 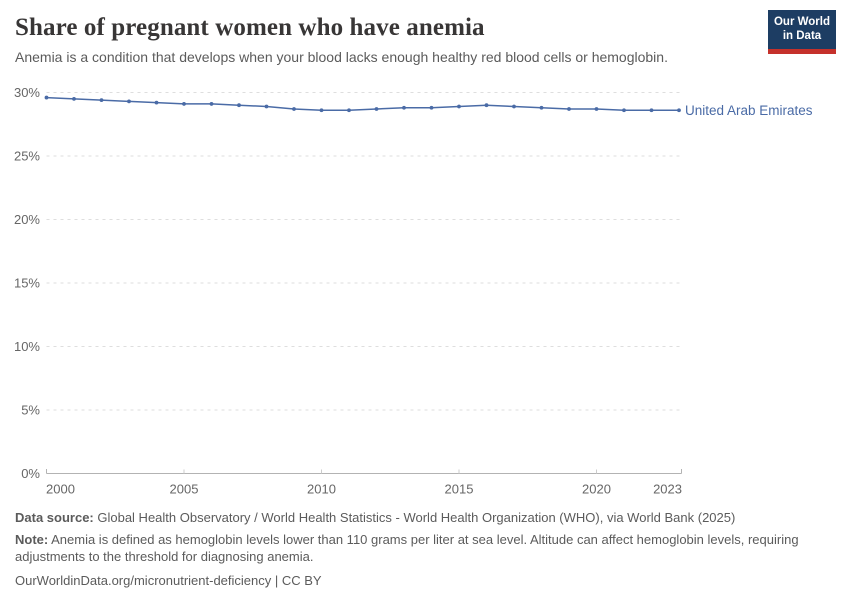 What do you see at coordinates (802, 35) in the screenshot?
I see `logo-line-2: in Data` at bounding box center [802, 35].